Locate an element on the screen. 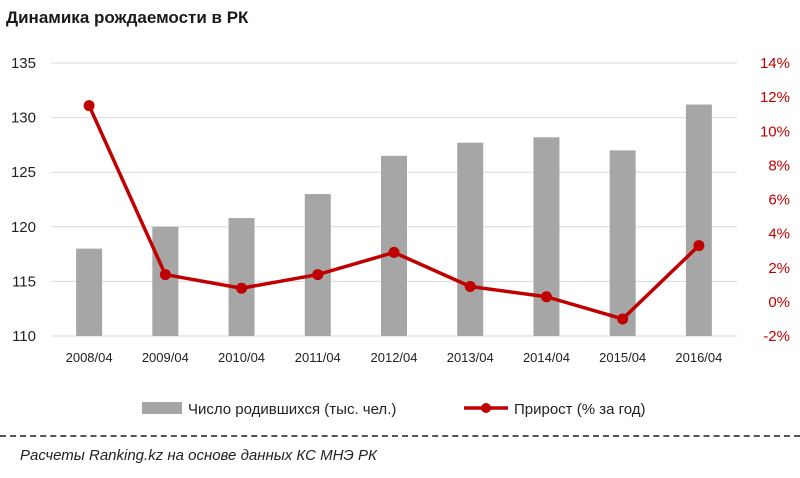  legend-bar-label: Число родившихся (тыс. чел.) is located at coordinates (292, 409).